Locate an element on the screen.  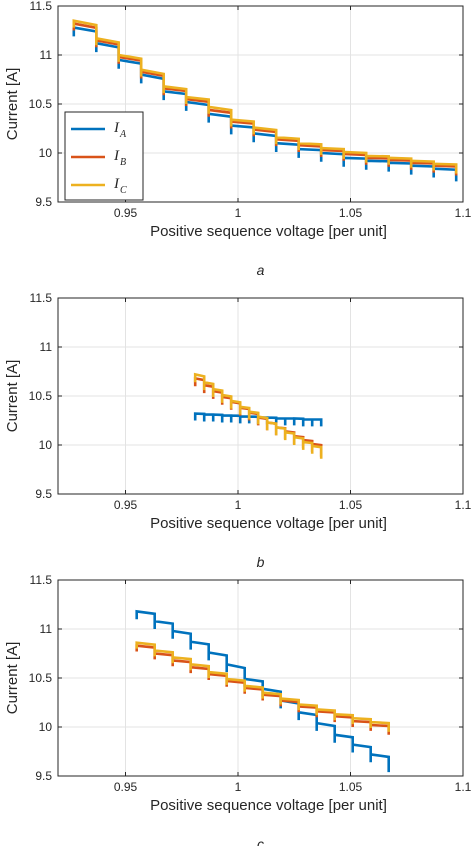
panel-label: a is located at coordinates (261, 270).